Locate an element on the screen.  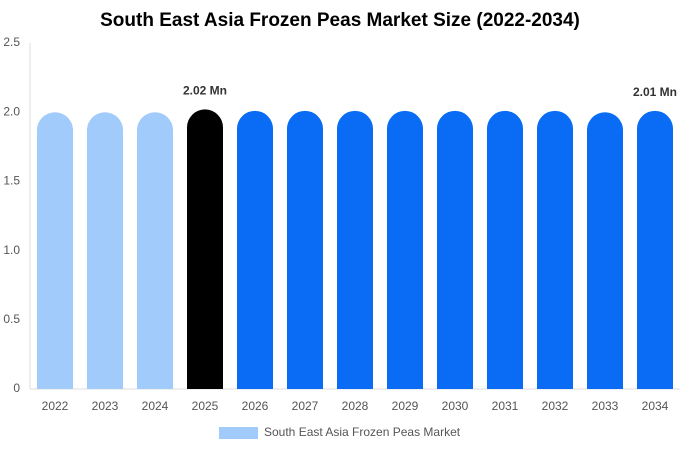
x-tick-label: 2032 is located at coordinates (555, 406).